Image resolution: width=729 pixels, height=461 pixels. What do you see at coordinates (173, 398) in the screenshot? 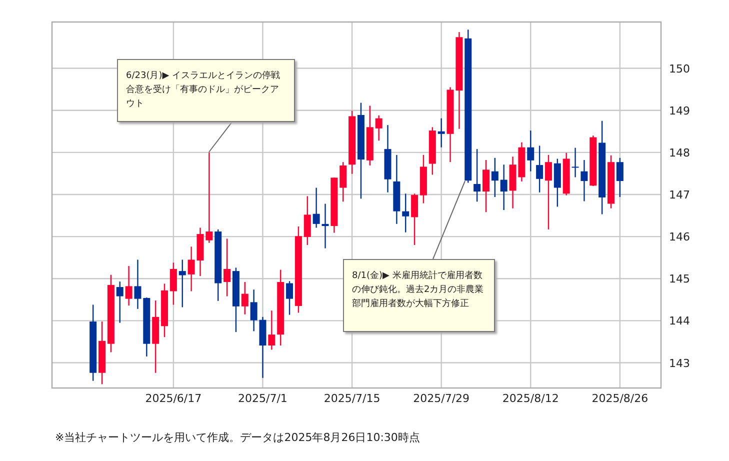
I see `x-tick-label: 2025/6/17` at bounding box center [173, 398].